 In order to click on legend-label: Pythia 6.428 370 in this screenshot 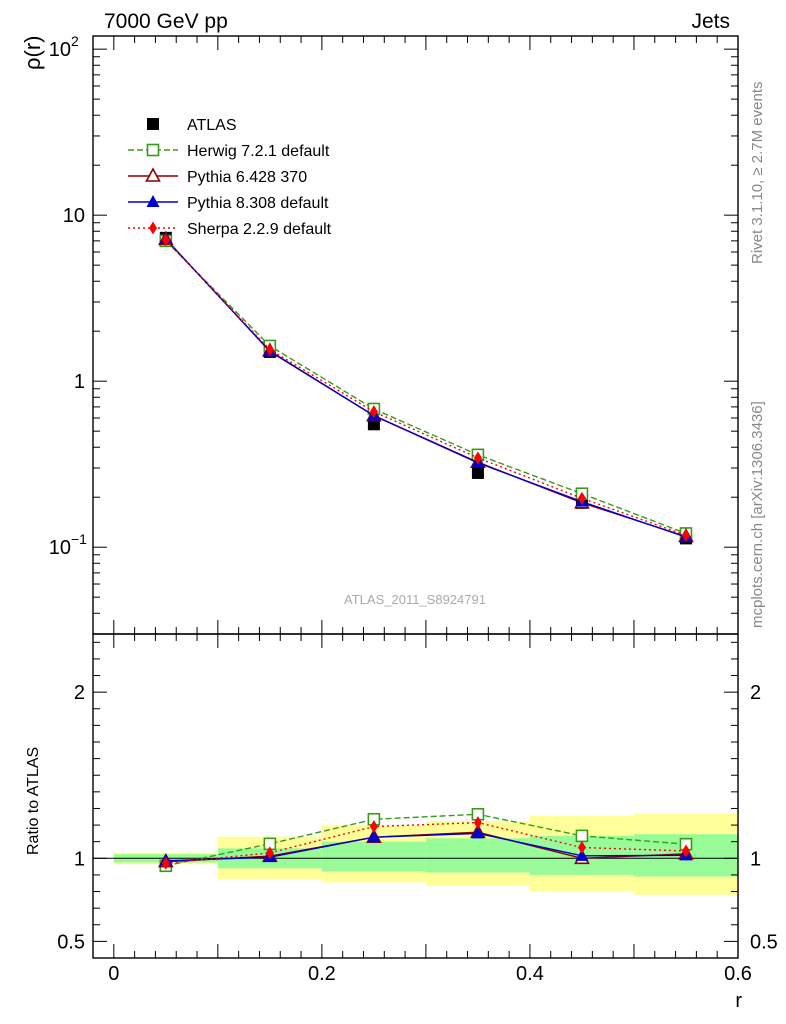, I will do `click(247, 177)`.